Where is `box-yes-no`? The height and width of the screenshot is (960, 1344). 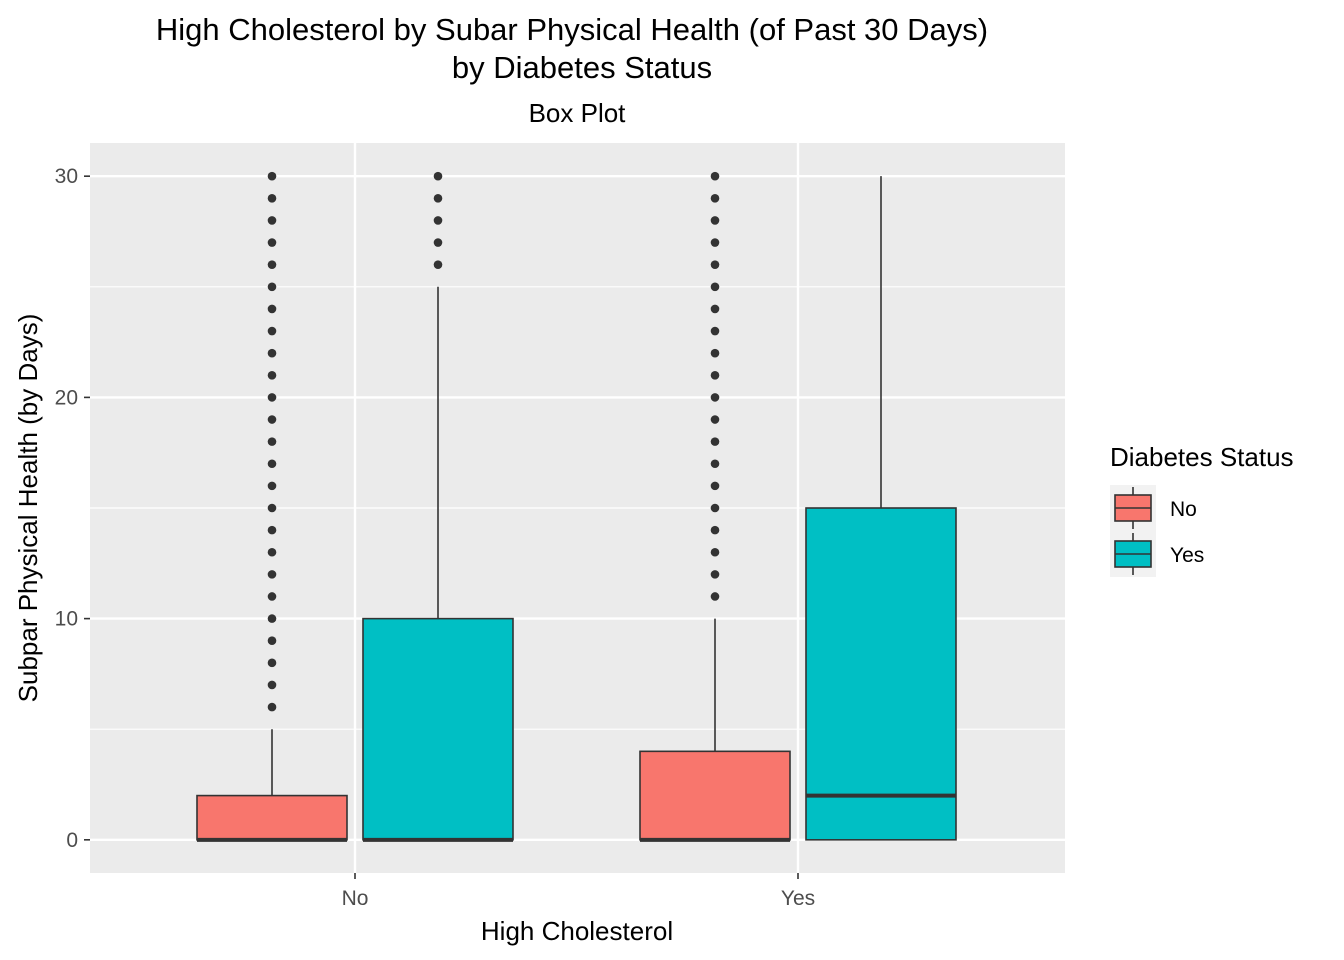
box-yes-no is located at coordinates (438, 506).